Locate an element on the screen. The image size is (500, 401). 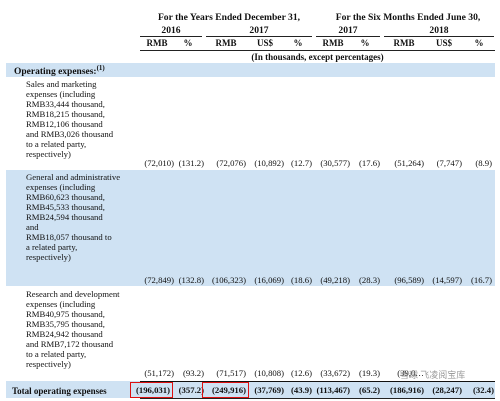
watermark: 雪球 飞凌阅宝库 is located at coordinates (433, 375).